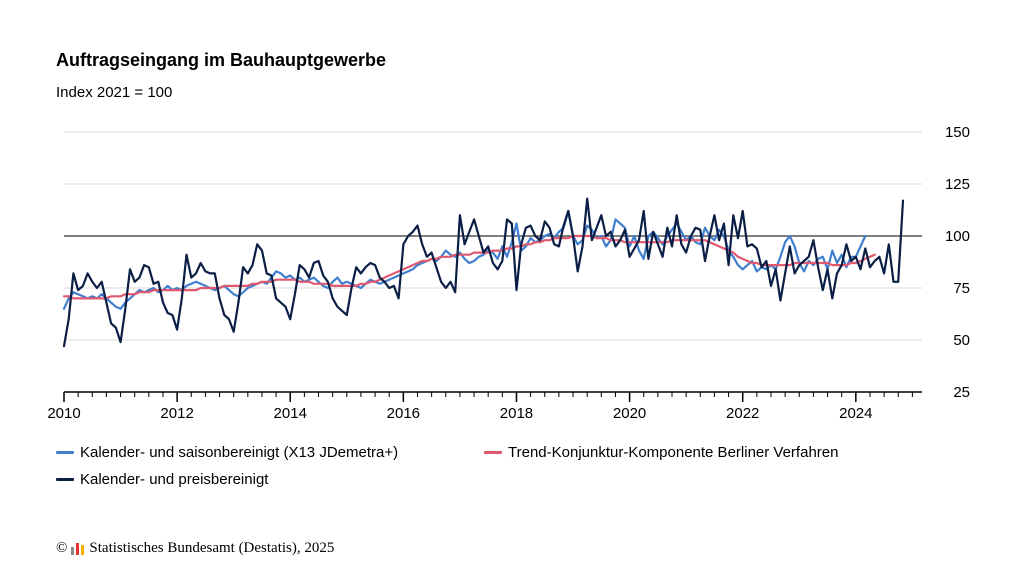 The height and width of the screenshot is (576, 1024). Describe the element at coordinates (65, 479) in the screenshot. I see `legend-swatch-preis` at that location.